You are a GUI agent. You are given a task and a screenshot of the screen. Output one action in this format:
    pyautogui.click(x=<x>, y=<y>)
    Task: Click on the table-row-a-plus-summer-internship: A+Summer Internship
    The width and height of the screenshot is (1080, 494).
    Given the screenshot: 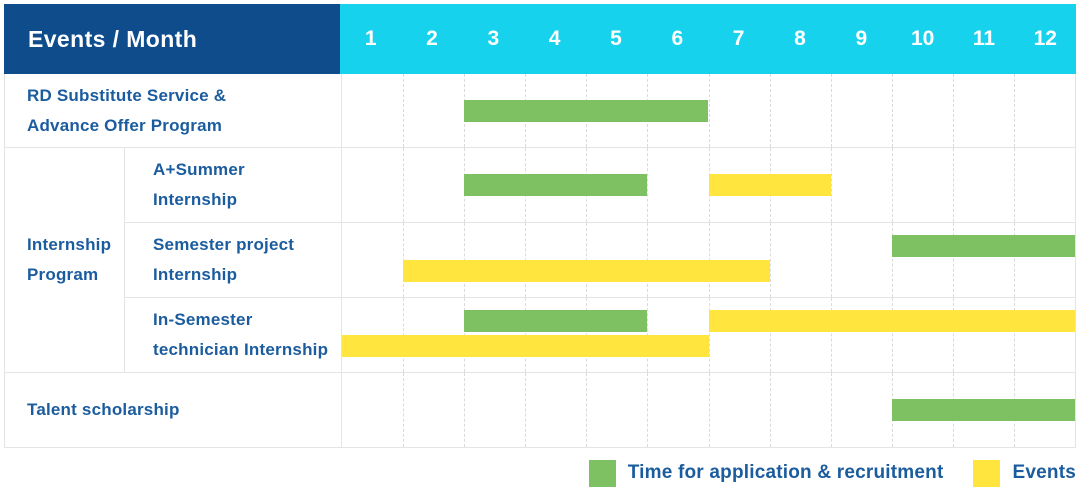 What is the action you would take?
    pyautogui.click(x=600, y=185)
    